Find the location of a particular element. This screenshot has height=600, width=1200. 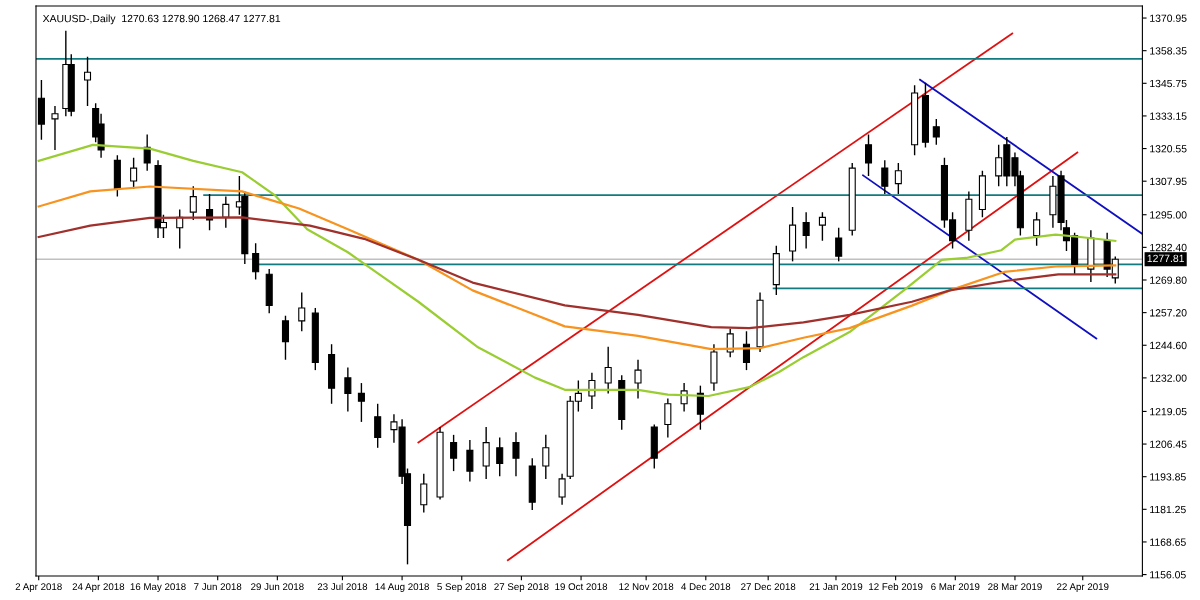

y-tick-label: 1320.55 is located at coordinates (1168, 149).